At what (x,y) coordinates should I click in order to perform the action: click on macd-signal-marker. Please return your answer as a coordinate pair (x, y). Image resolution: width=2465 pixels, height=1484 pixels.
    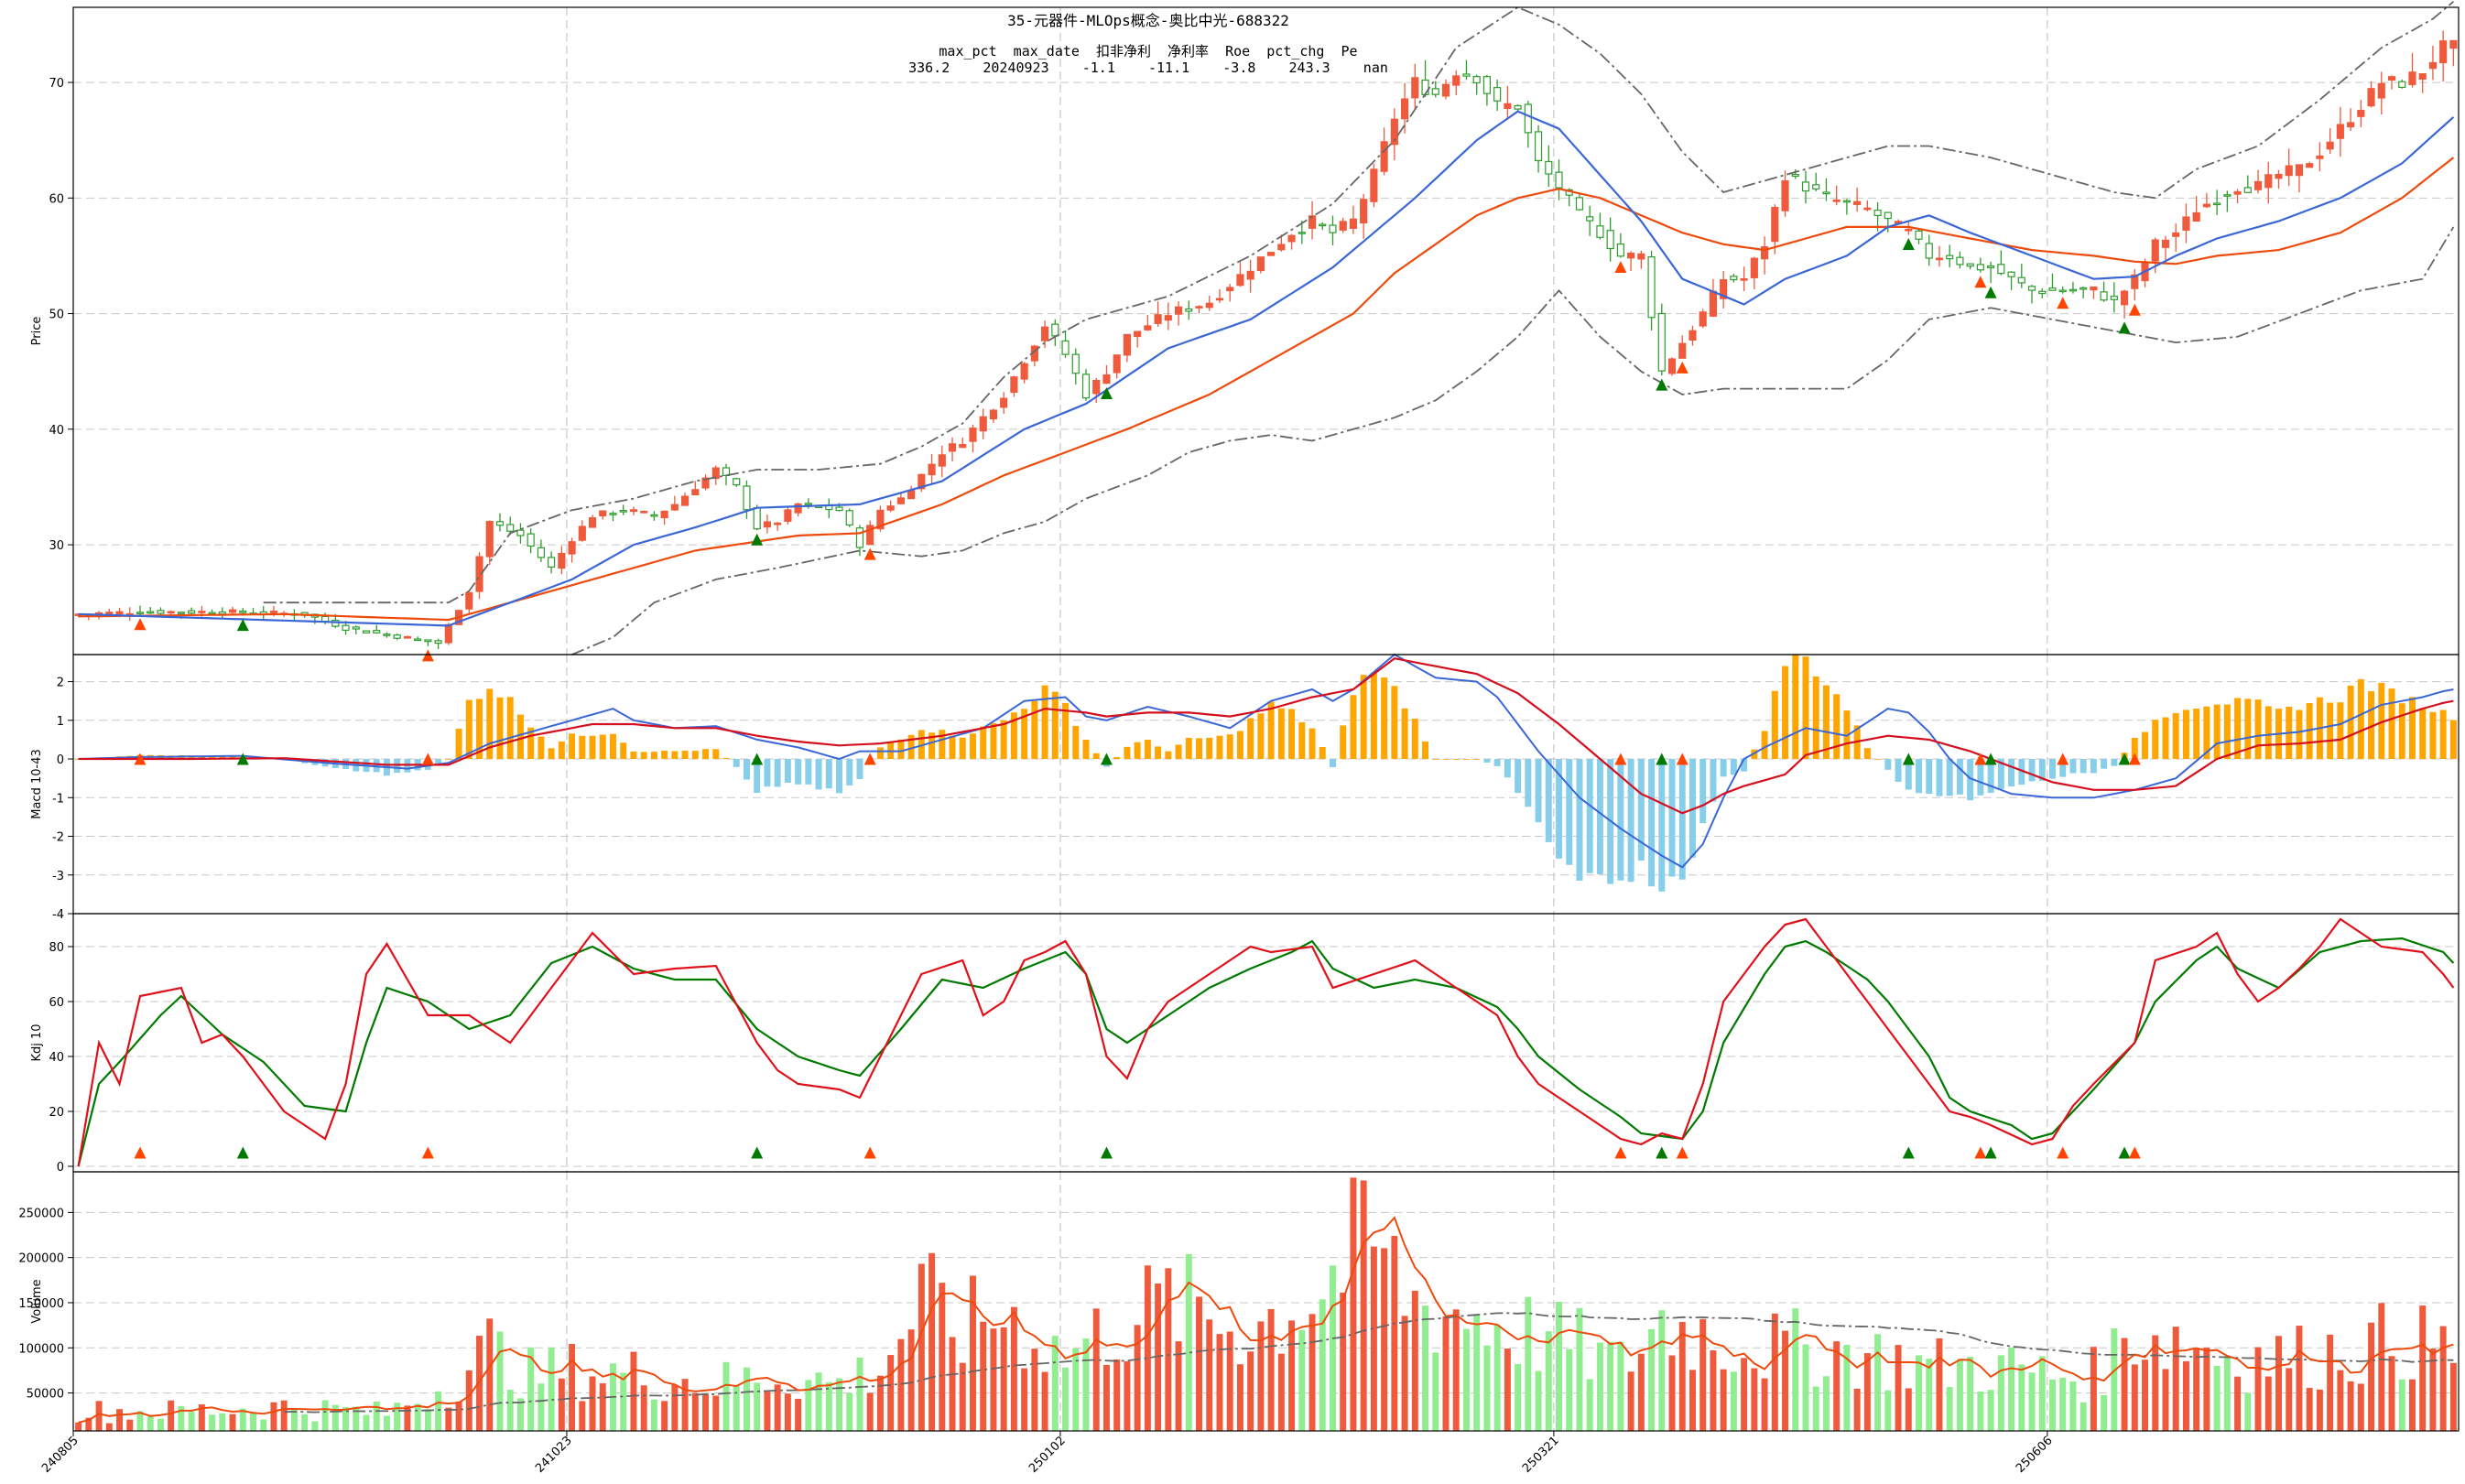
    Looking at the image, I should click on (1990, 759).